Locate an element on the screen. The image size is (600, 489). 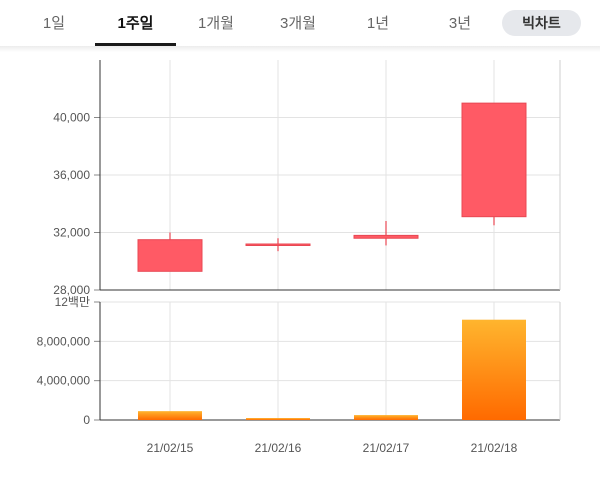
volume-ytick-label-3: 12백만 is located at coordinates (72, 302).